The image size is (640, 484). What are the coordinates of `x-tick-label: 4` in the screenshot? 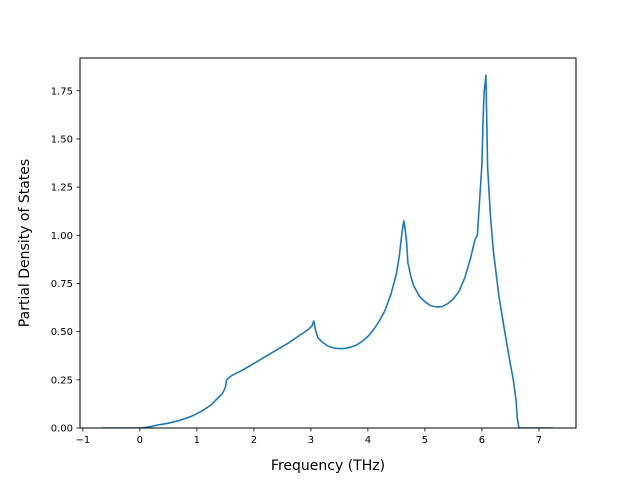 It's located at (368, 440).